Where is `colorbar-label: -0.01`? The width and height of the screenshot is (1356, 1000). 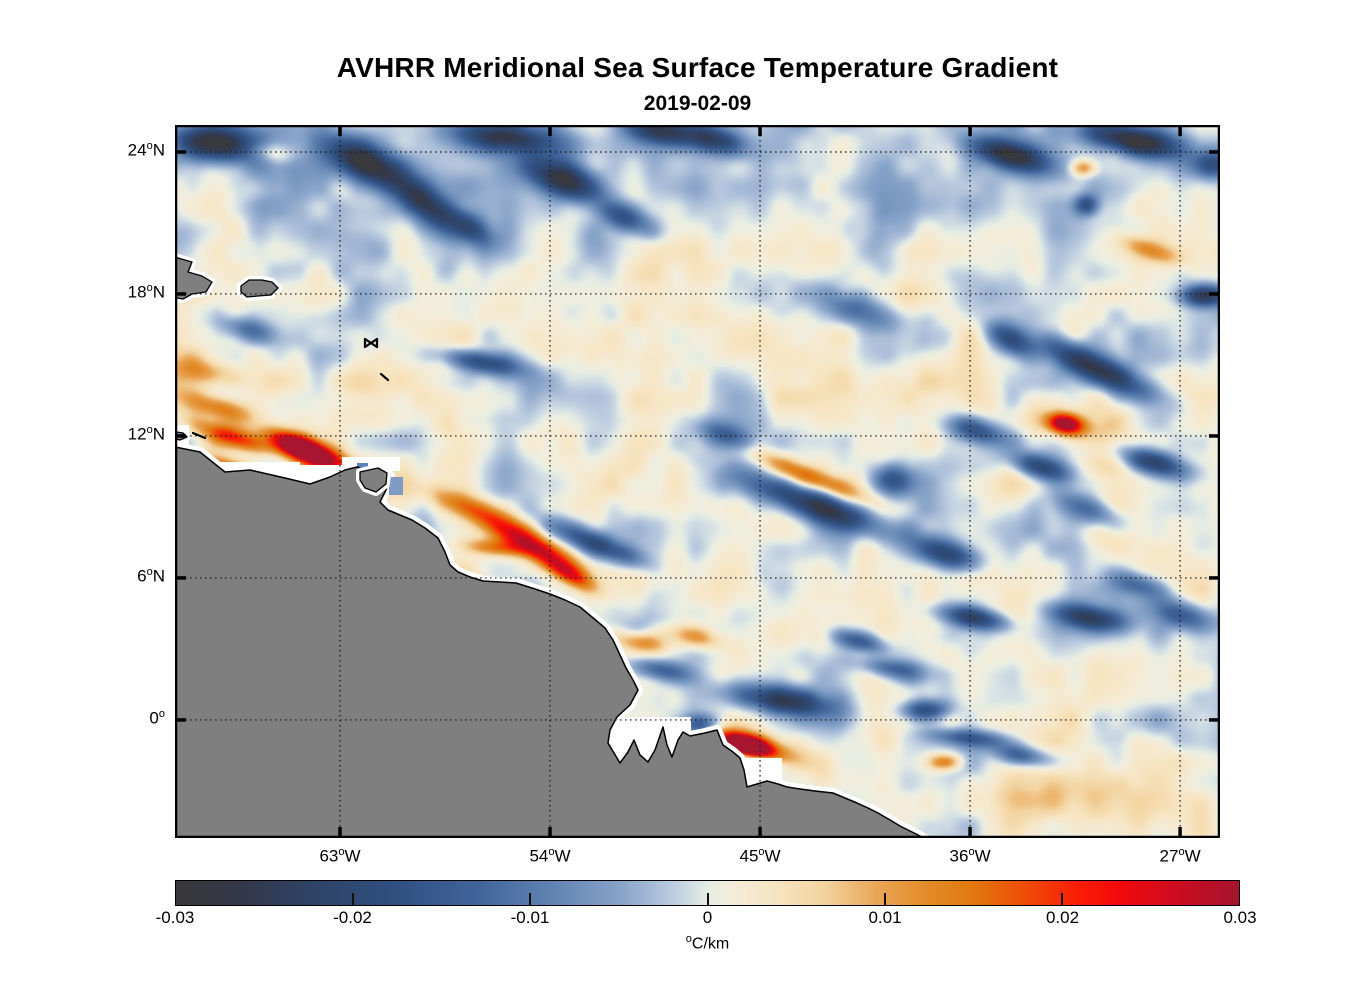
colorbar-label: -0.01 is located at coordinates (530, 917).